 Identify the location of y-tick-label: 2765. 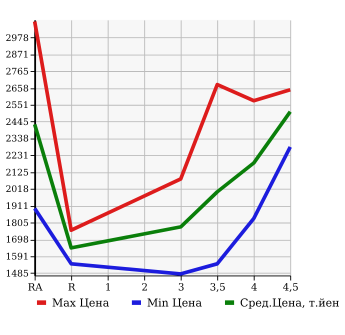
(17, 72).